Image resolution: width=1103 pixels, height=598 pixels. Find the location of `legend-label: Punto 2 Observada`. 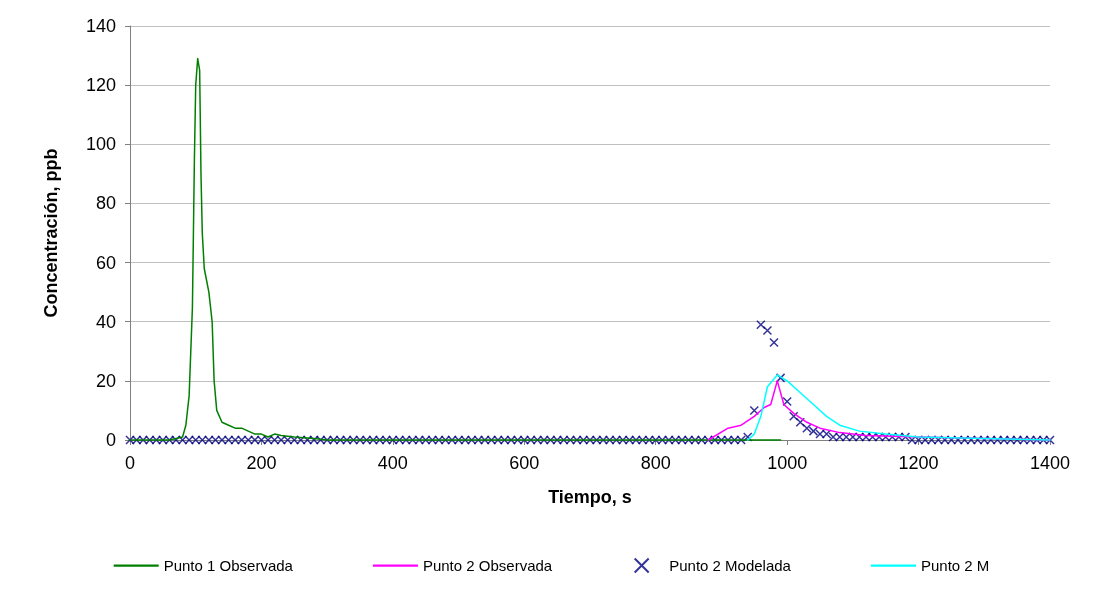

legend-label: Punto 2 Observada is located at coordinates (487, 565).